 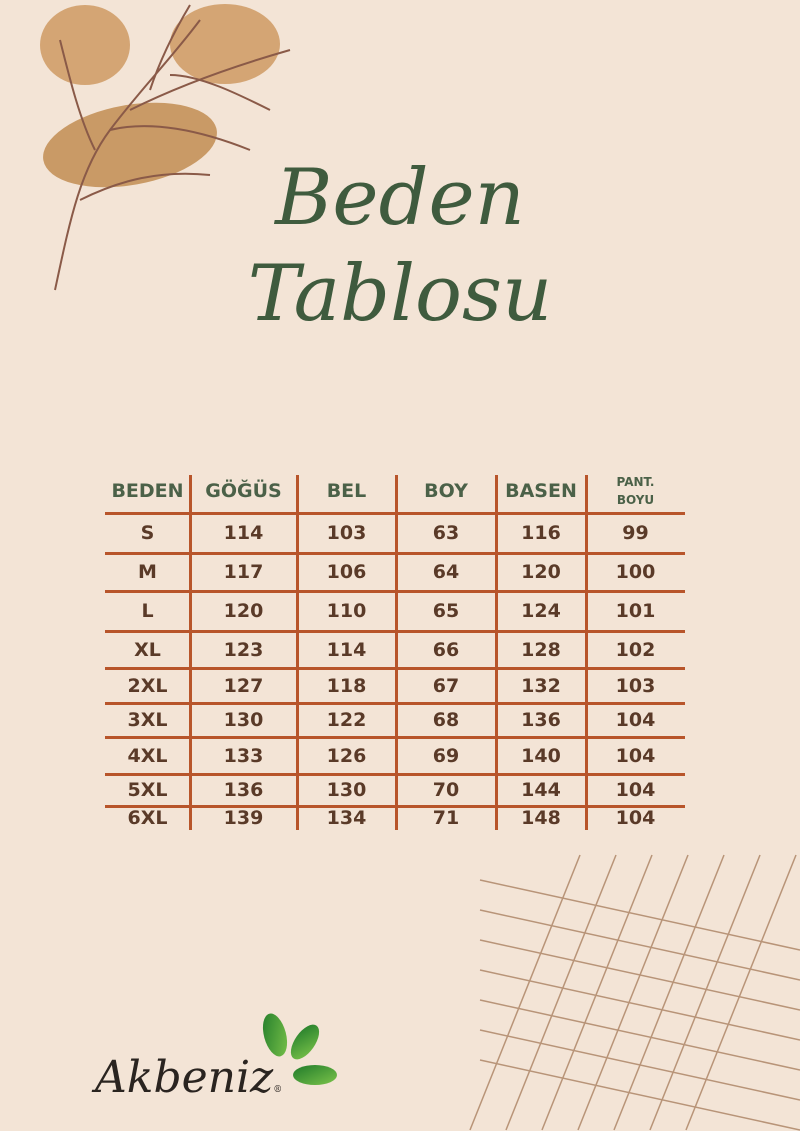 I want to click on measurement-cell: 100, so click(x=635, y=572).